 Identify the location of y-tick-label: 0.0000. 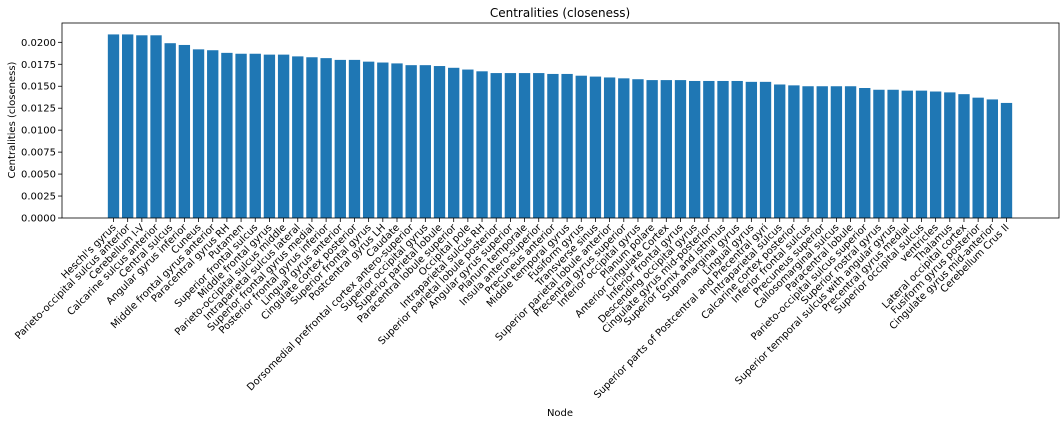
(38, 219).